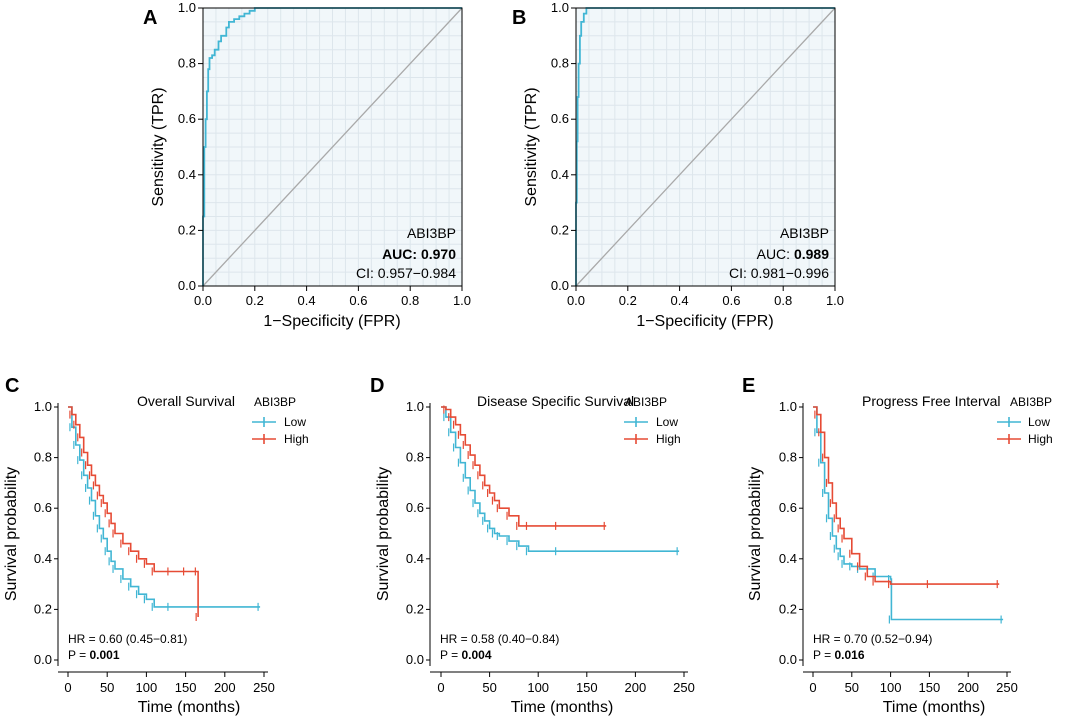 This screenshot has width=1072, height=720. Describe the element at coordinates (186, 401) in the screenshot. I see `km-c-title: Overall Survival` at that location.